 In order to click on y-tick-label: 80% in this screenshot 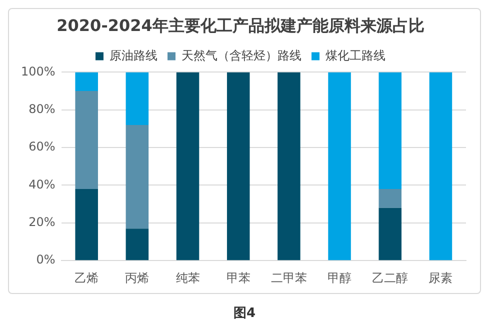, I will do `click(42, 109)`.